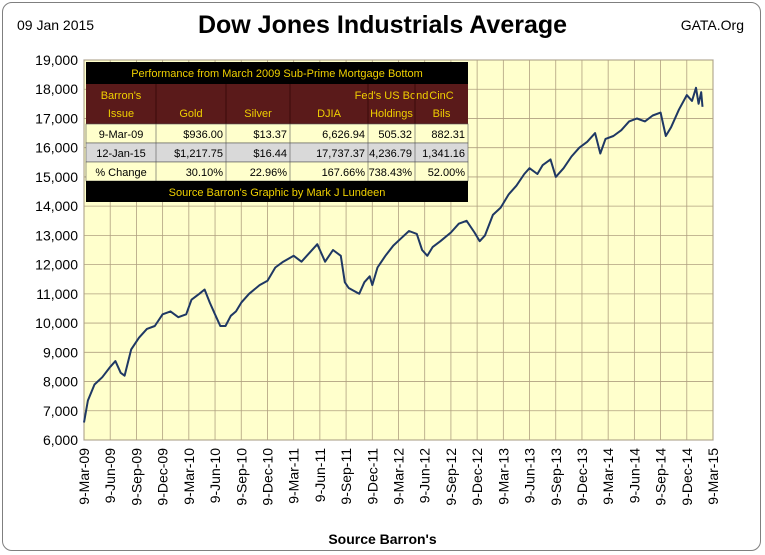 This screenshot has width=765, height=555. Describe the element at coordinates (56, 25) in the screenshot. I see `date-label: 09 Jan 2015` at that location.